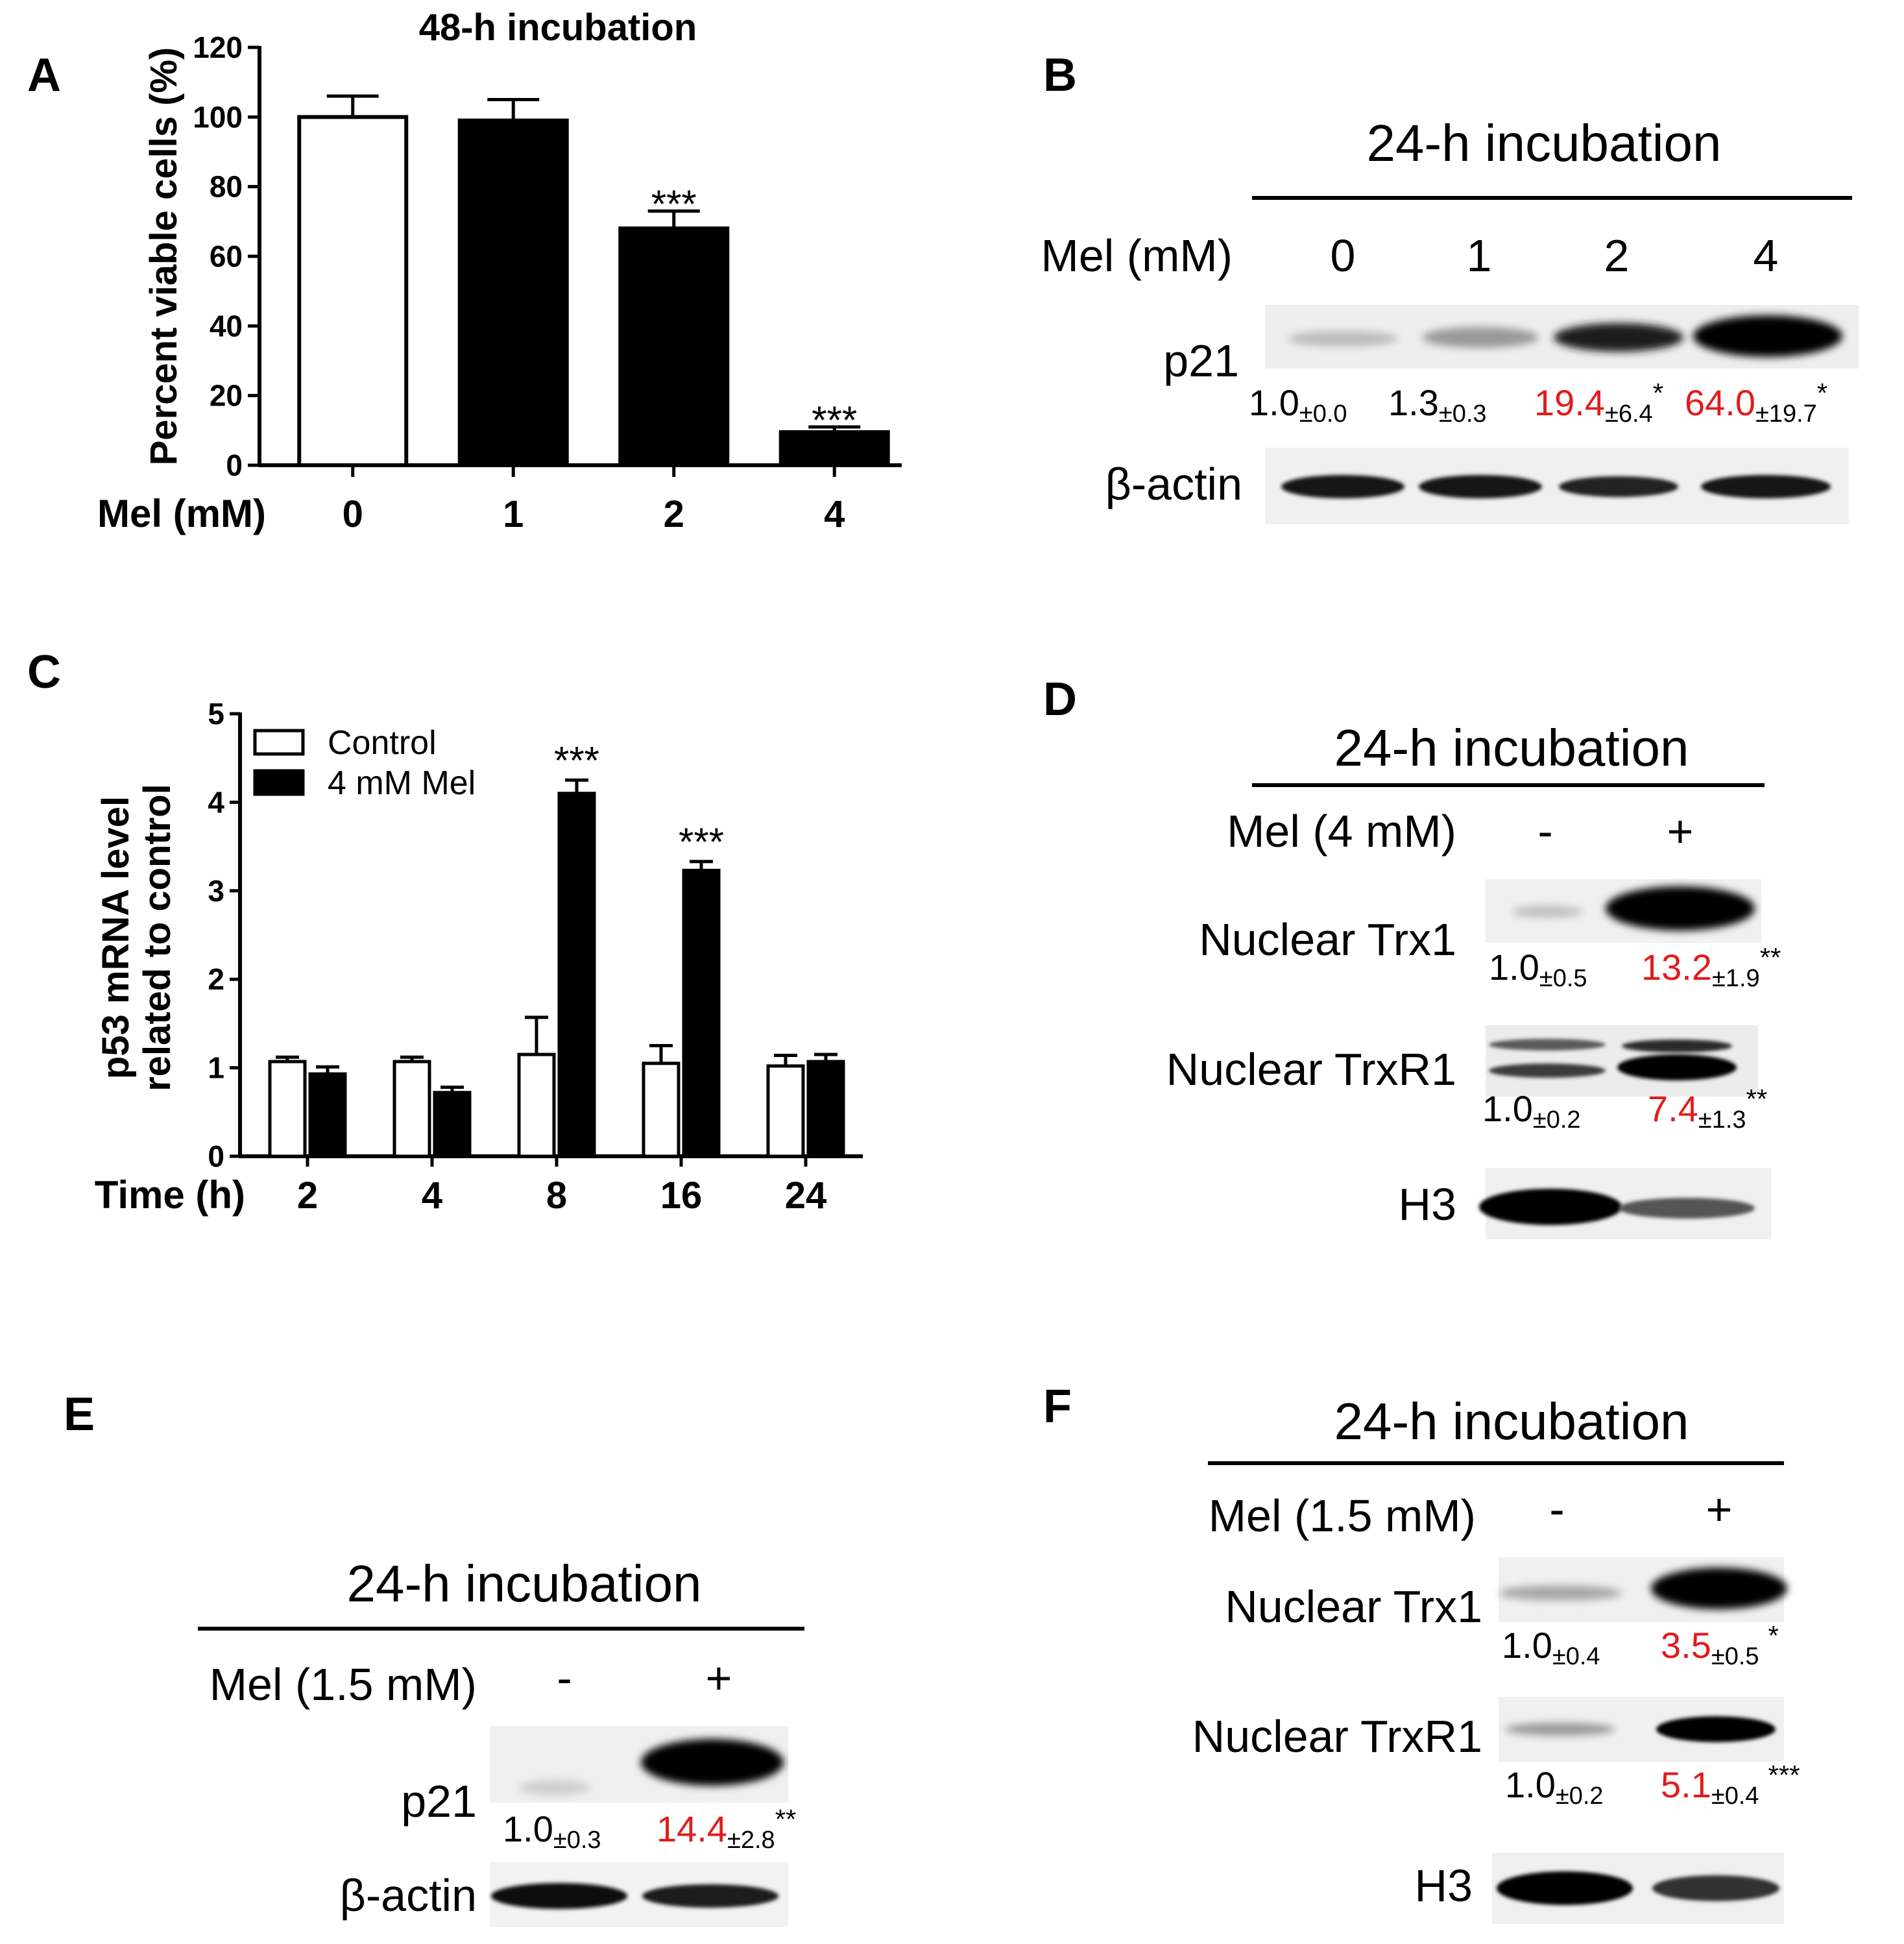 The height and width of the screenshot is (1944, 1904). I want to click on chart-c-xtick-label: 2, so click(307, 1195).